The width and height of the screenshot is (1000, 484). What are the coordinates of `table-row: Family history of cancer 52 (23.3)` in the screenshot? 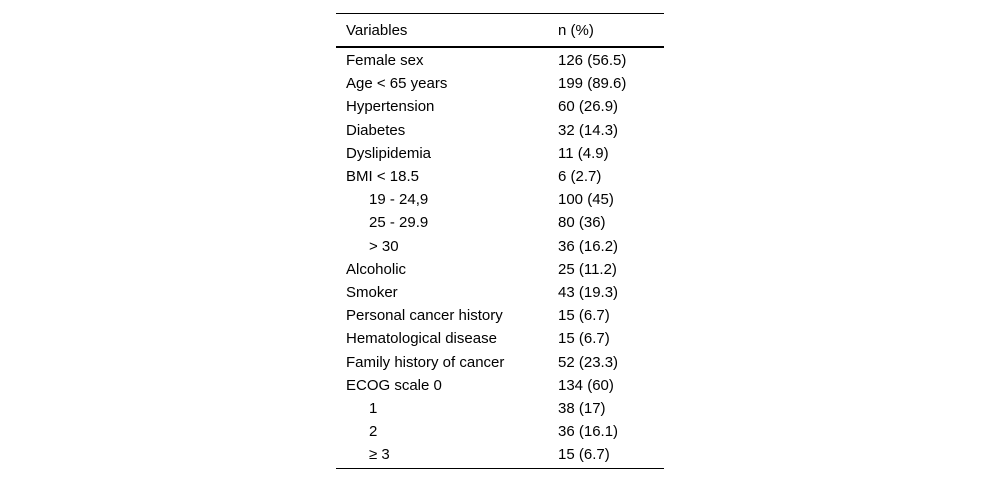 It's located at (500, 361).